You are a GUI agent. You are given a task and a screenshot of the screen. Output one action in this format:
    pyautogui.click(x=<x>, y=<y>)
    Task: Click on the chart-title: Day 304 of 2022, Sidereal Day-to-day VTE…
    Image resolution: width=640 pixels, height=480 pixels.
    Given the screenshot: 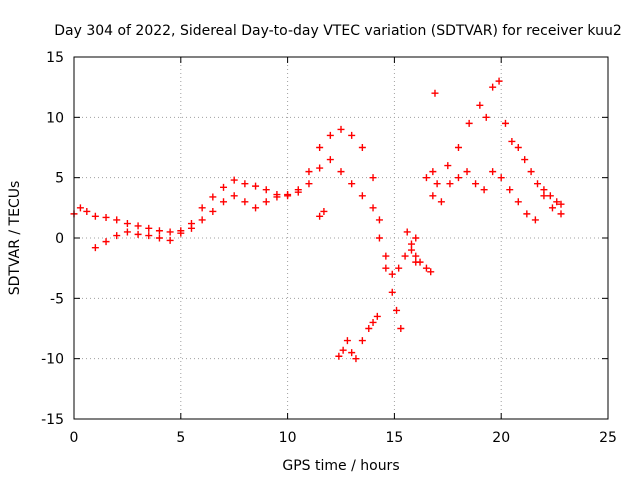 What is the action you would take?
    pyautogui.click(x=338, y=31)
    